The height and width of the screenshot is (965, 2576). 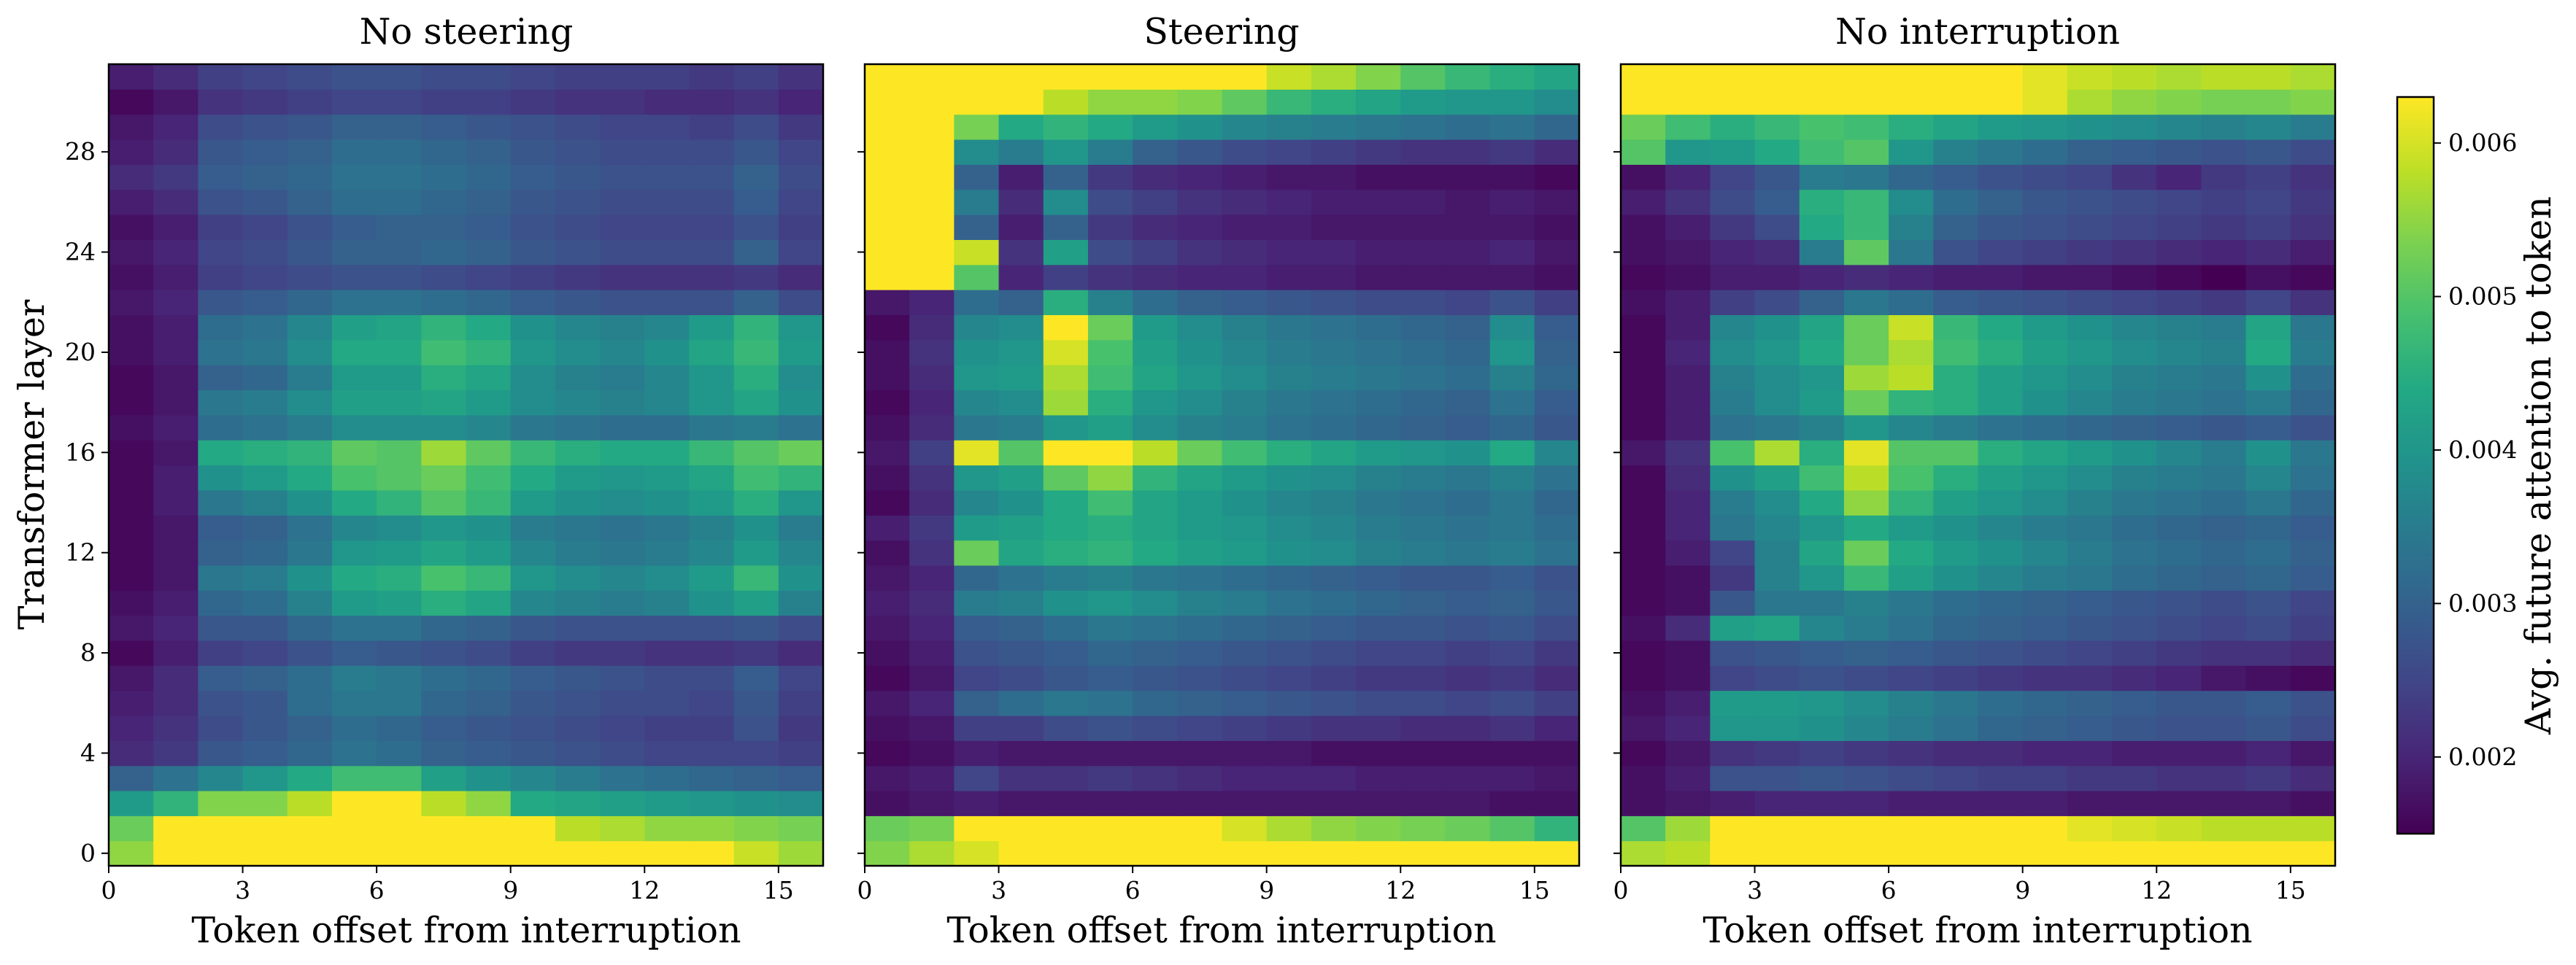 I want to click on x-tick-label: 6, so click(x=1133, y=890).